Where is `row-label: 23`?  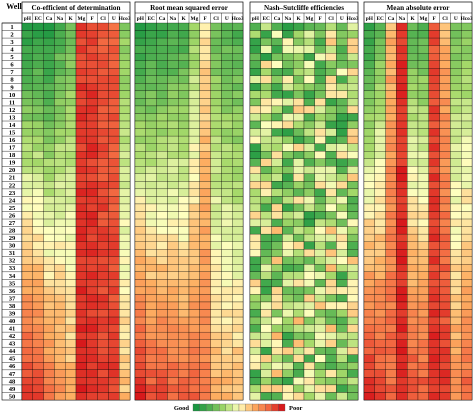 row-label: 23 is located at coordinates (12, 193).